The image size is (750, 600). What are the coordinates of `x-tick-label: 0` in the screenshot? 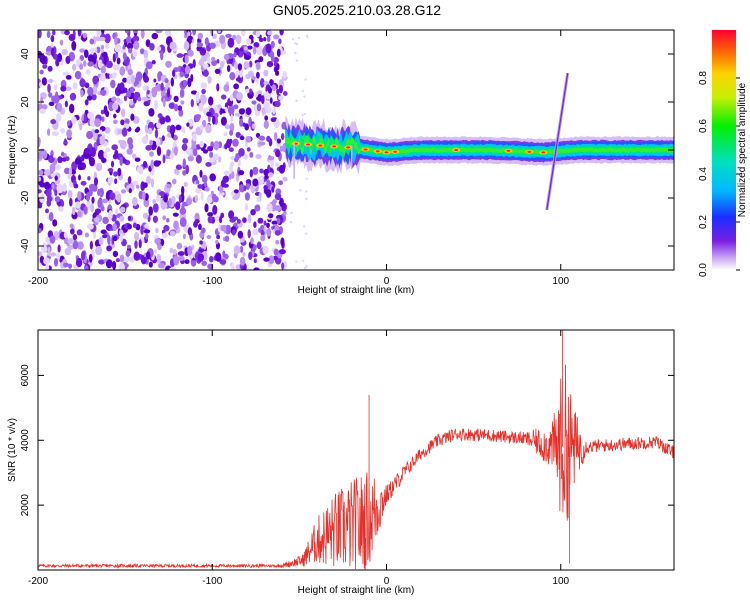 It's located at (387, 581).